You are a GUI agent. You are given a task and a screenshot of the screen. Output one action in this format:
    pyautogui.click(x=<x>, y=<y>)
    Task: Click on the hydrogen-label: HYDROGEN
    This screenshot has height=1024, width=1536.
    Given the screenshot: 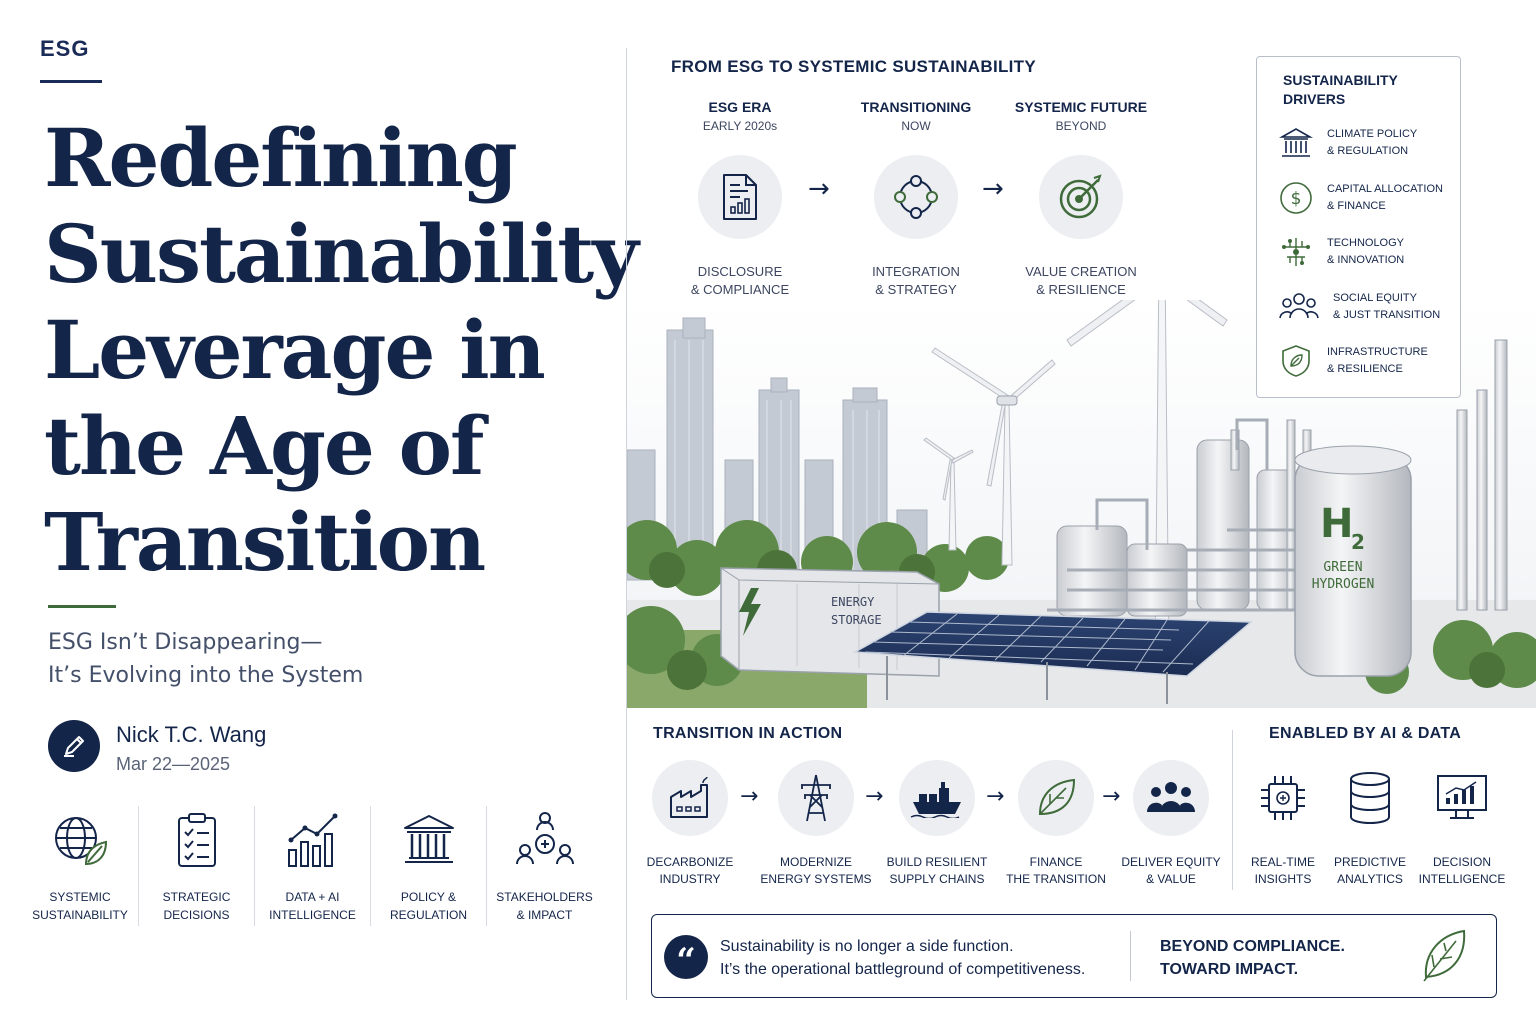 What is the action you would take?
    pyautogui.click(x=1343, y=584)
    